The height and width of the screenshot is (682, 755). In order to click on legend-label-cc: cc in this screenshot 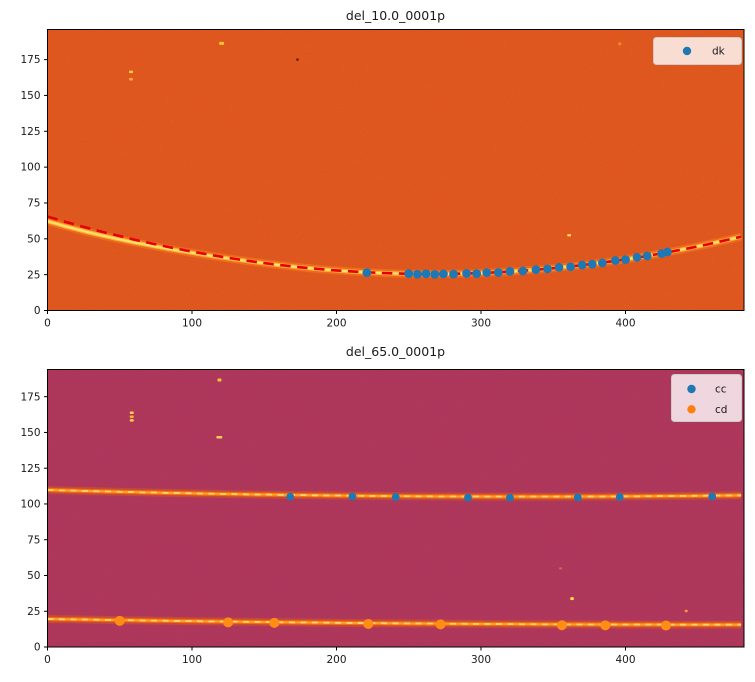, I will do `click(721, 390)`.